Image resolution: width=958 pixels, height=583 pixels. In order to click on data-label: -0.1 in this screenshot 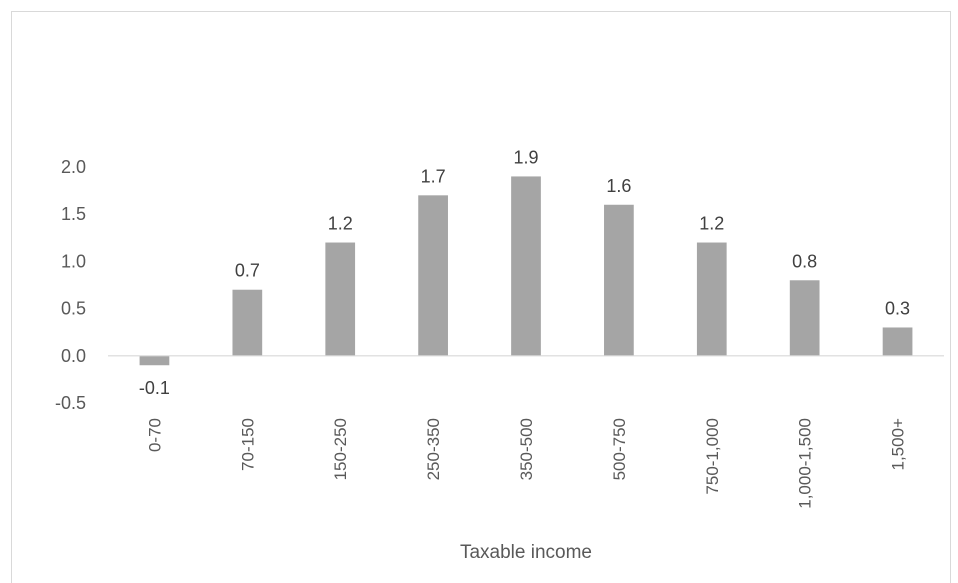, I will do `click(154, 388)`.